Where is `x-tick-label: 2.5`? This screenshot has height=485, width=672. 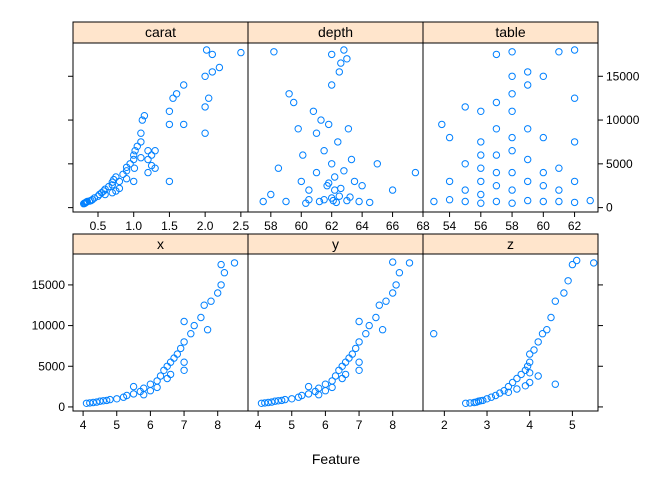 x-tick-label: 2.5 is located at coordinates (241, 226).